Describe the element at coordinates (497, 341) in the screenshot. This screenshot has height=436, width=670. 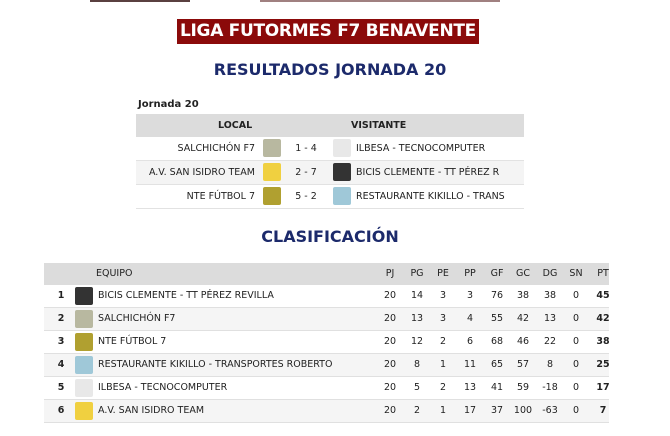
I see `stat-gf: 68` at that location.